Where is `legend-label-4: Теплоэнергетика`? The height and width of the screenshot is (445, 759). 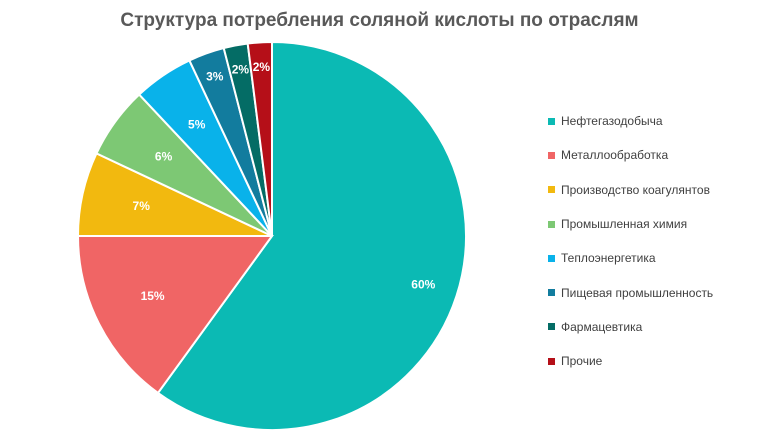
legend-label-4: Теплоэнергетика is located at coordinates (608, 258).